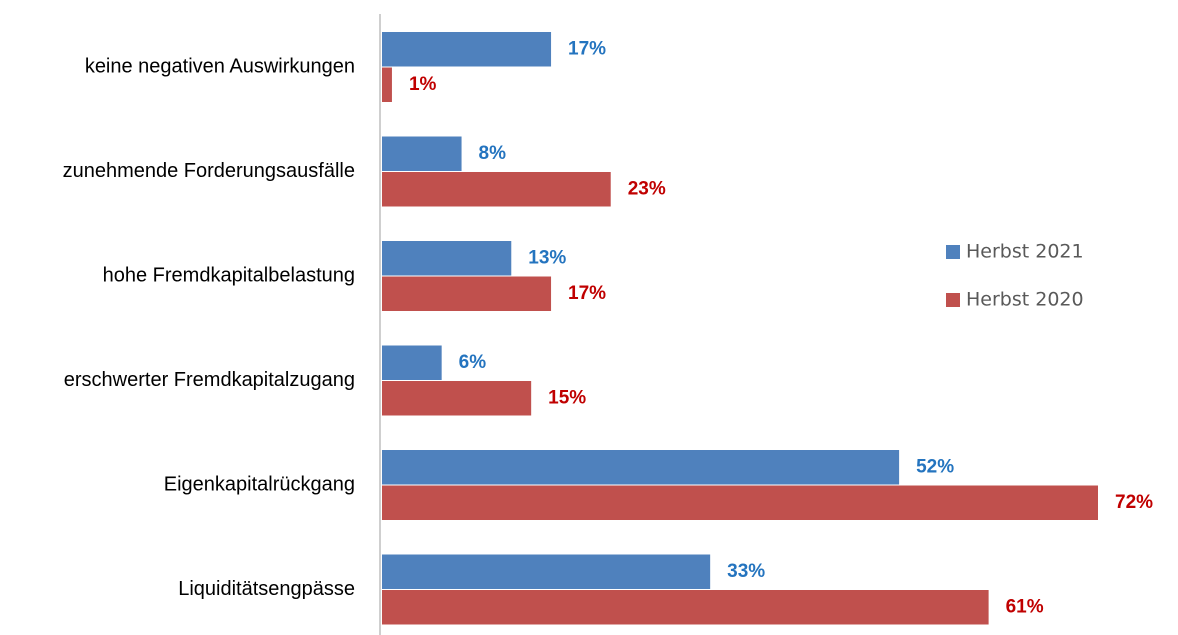 Image resolution: width=1178 pixels, height=635 pixels. I want to click on category-label: hohe Fremdkapitalbelastung, so click(229, 275).